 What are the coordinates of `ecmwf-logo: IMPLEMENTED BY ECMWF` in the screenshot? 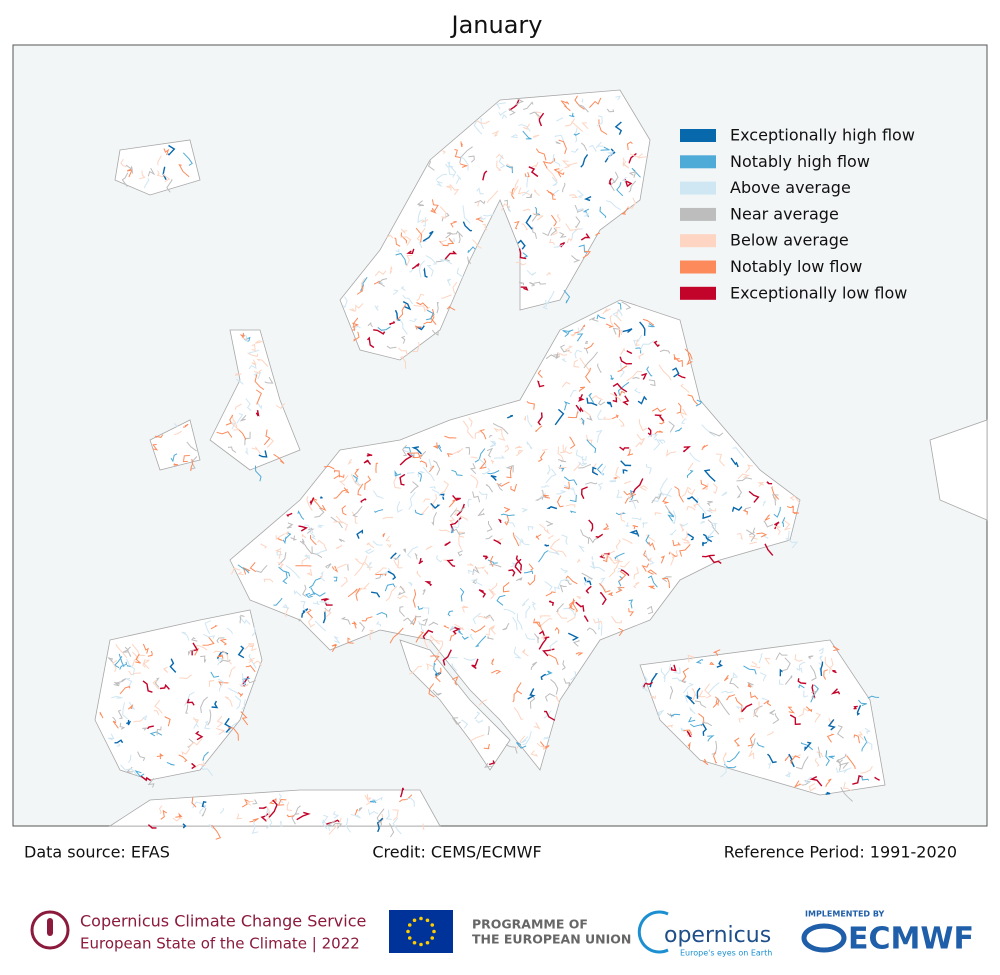 It's located at (887, 933).